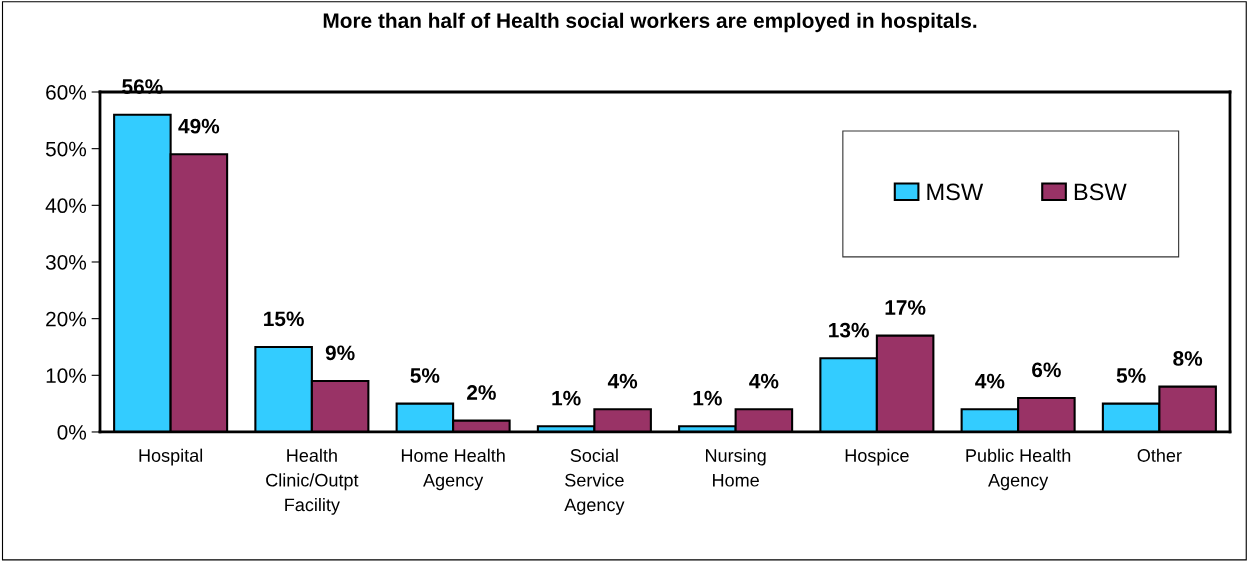 The width and height of the screenshot is (1250, 561). I want to click on x-tick-label: Other, so click(1159, 455).